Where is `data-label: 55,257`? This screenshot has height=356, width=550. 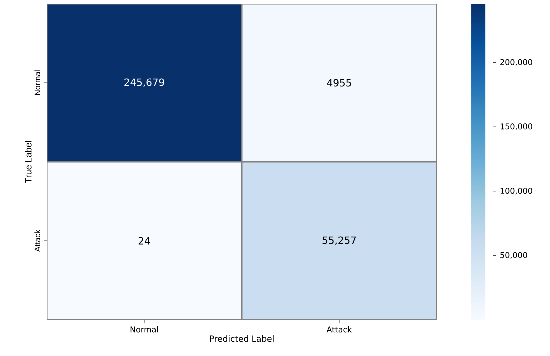
data-label: 55,257 is located at coordinates (339, 241).